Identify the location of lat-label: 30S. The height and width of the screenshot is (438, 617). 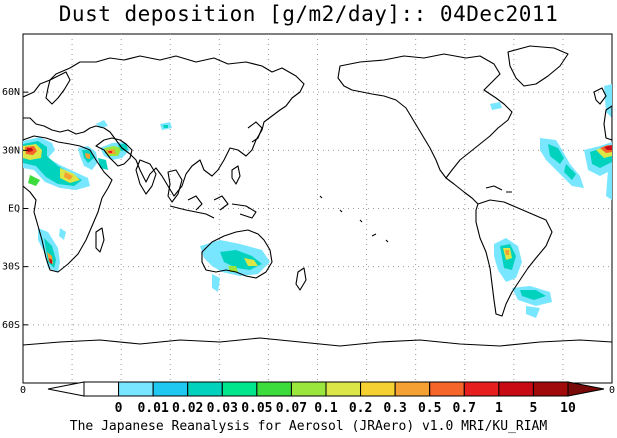
(11, 267).